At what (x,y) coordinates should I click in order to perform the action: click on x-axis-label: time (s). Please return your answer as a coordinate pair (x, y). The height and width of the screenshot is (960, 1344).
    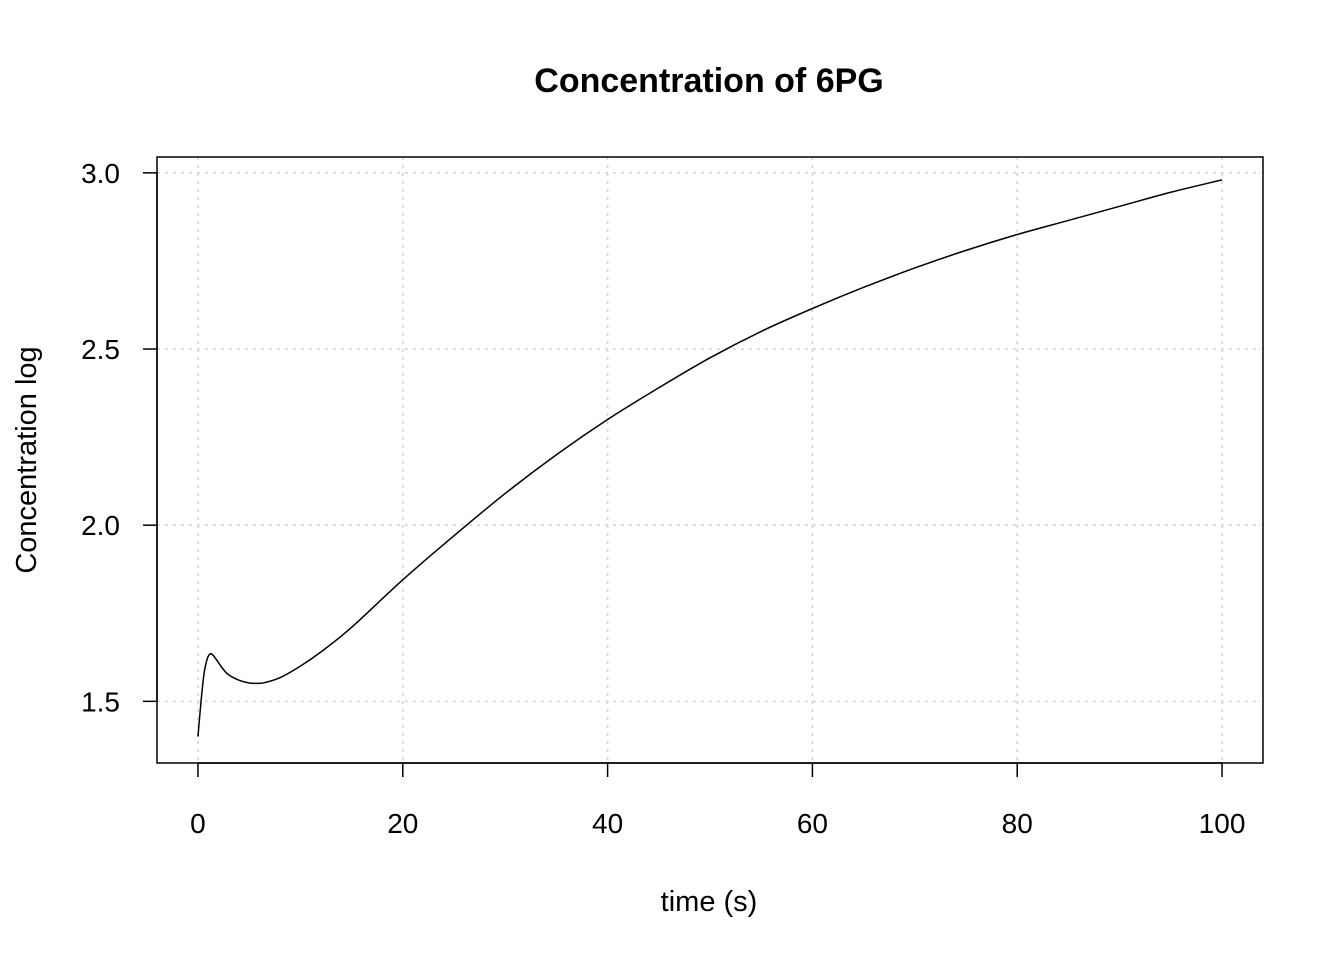
    Looking at the image, I should click on (709, 902).